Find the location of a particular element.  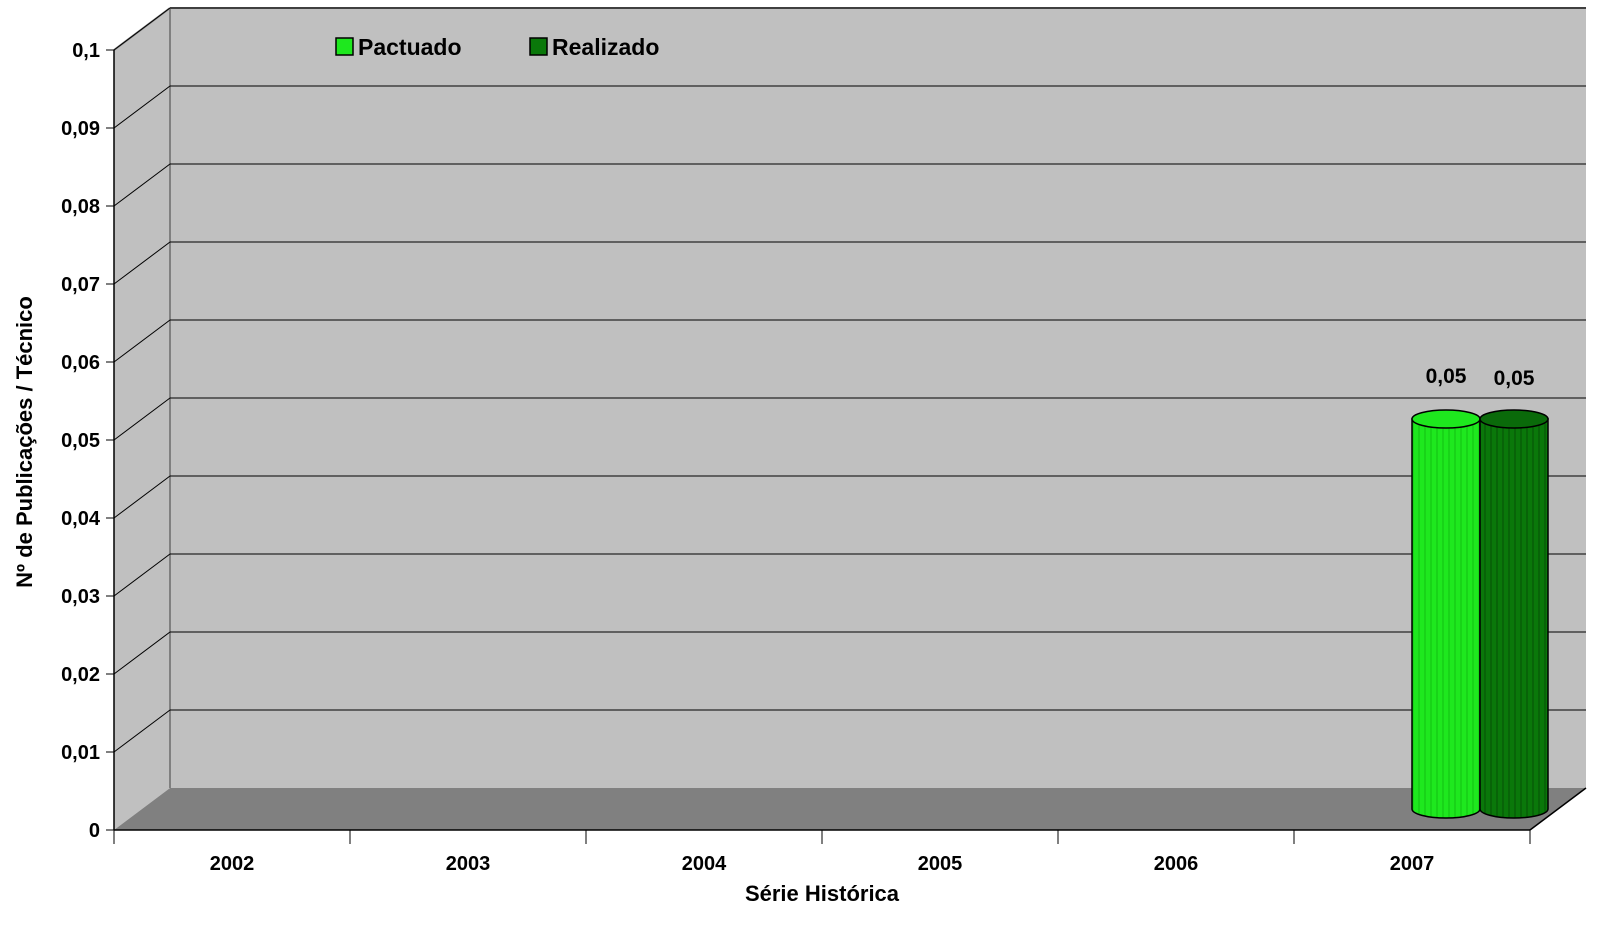

y-tick-label: 0,05 is located at coordinates (80, 441).